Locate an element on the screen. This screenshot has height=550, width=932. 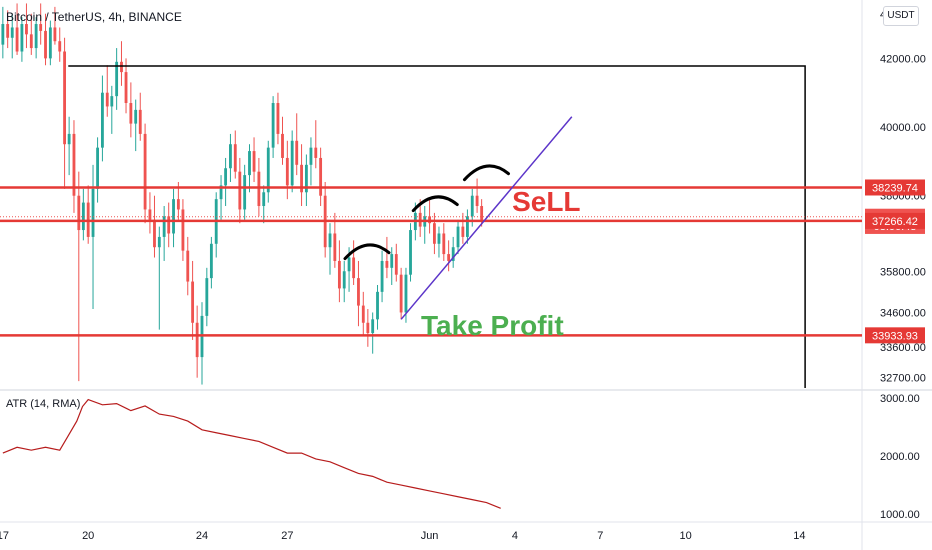
price-axis-label: 33600.00 is located at coordinates (903, 348).